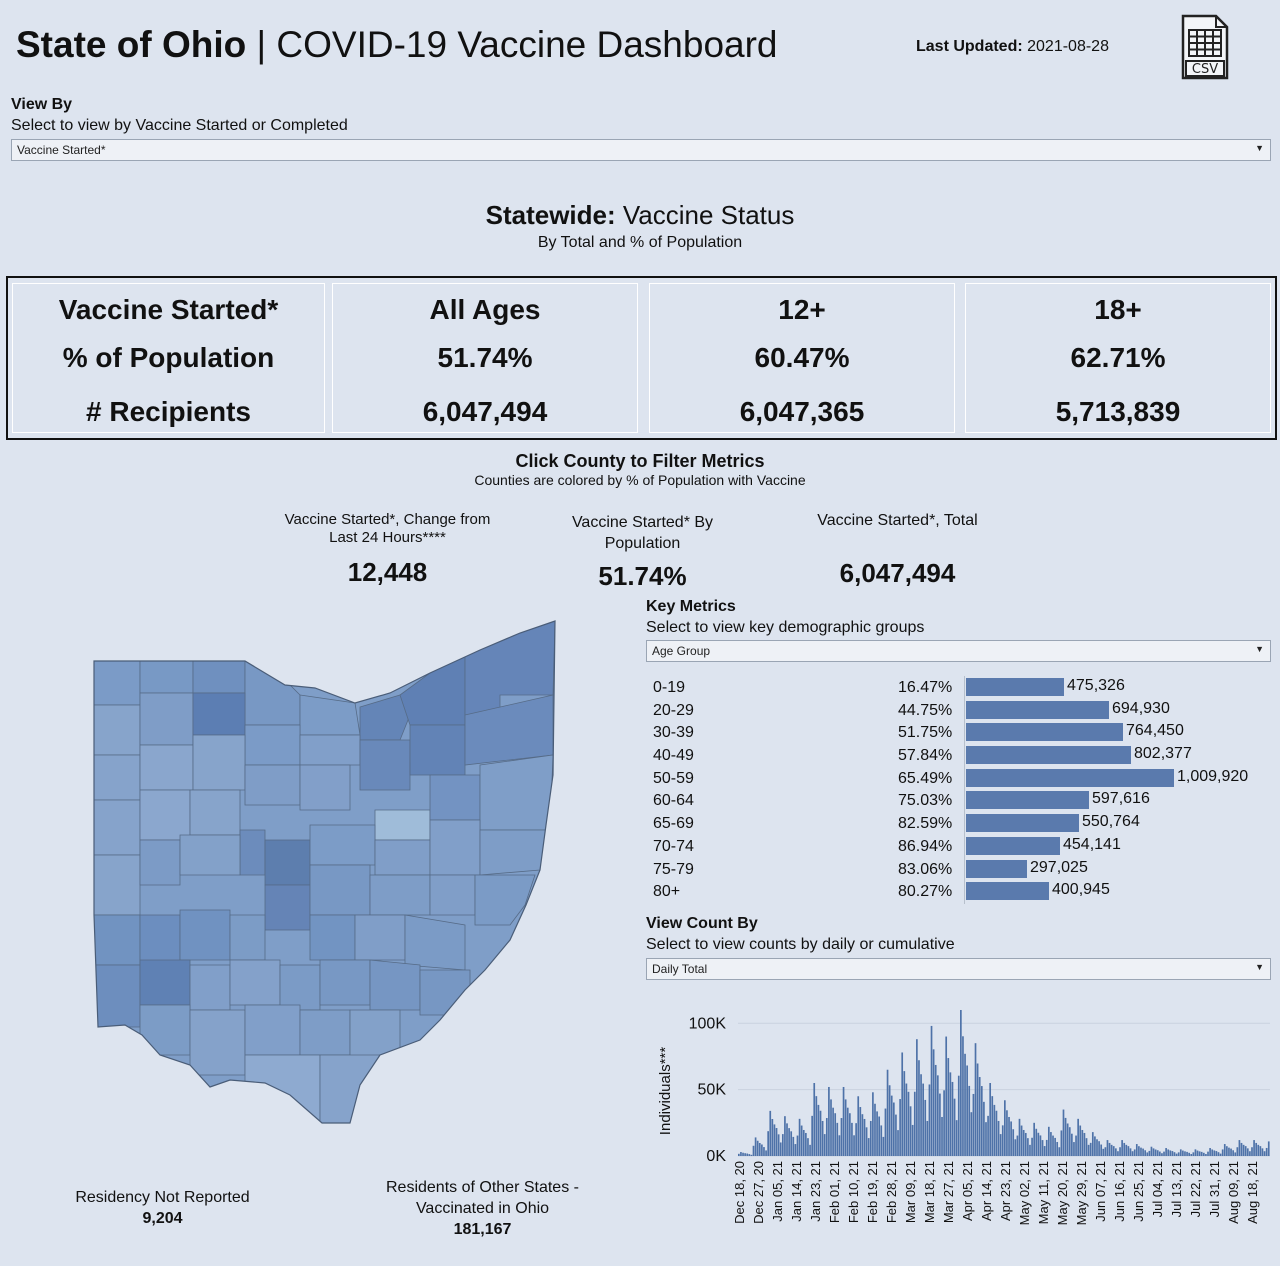 This screenshot has width=1280, height=1266. What do you see at coordinates (956, 800) in the screenshot?
I see `age-group-row: 60-64 75.03% 597,616` at bounding box center [956, 800].